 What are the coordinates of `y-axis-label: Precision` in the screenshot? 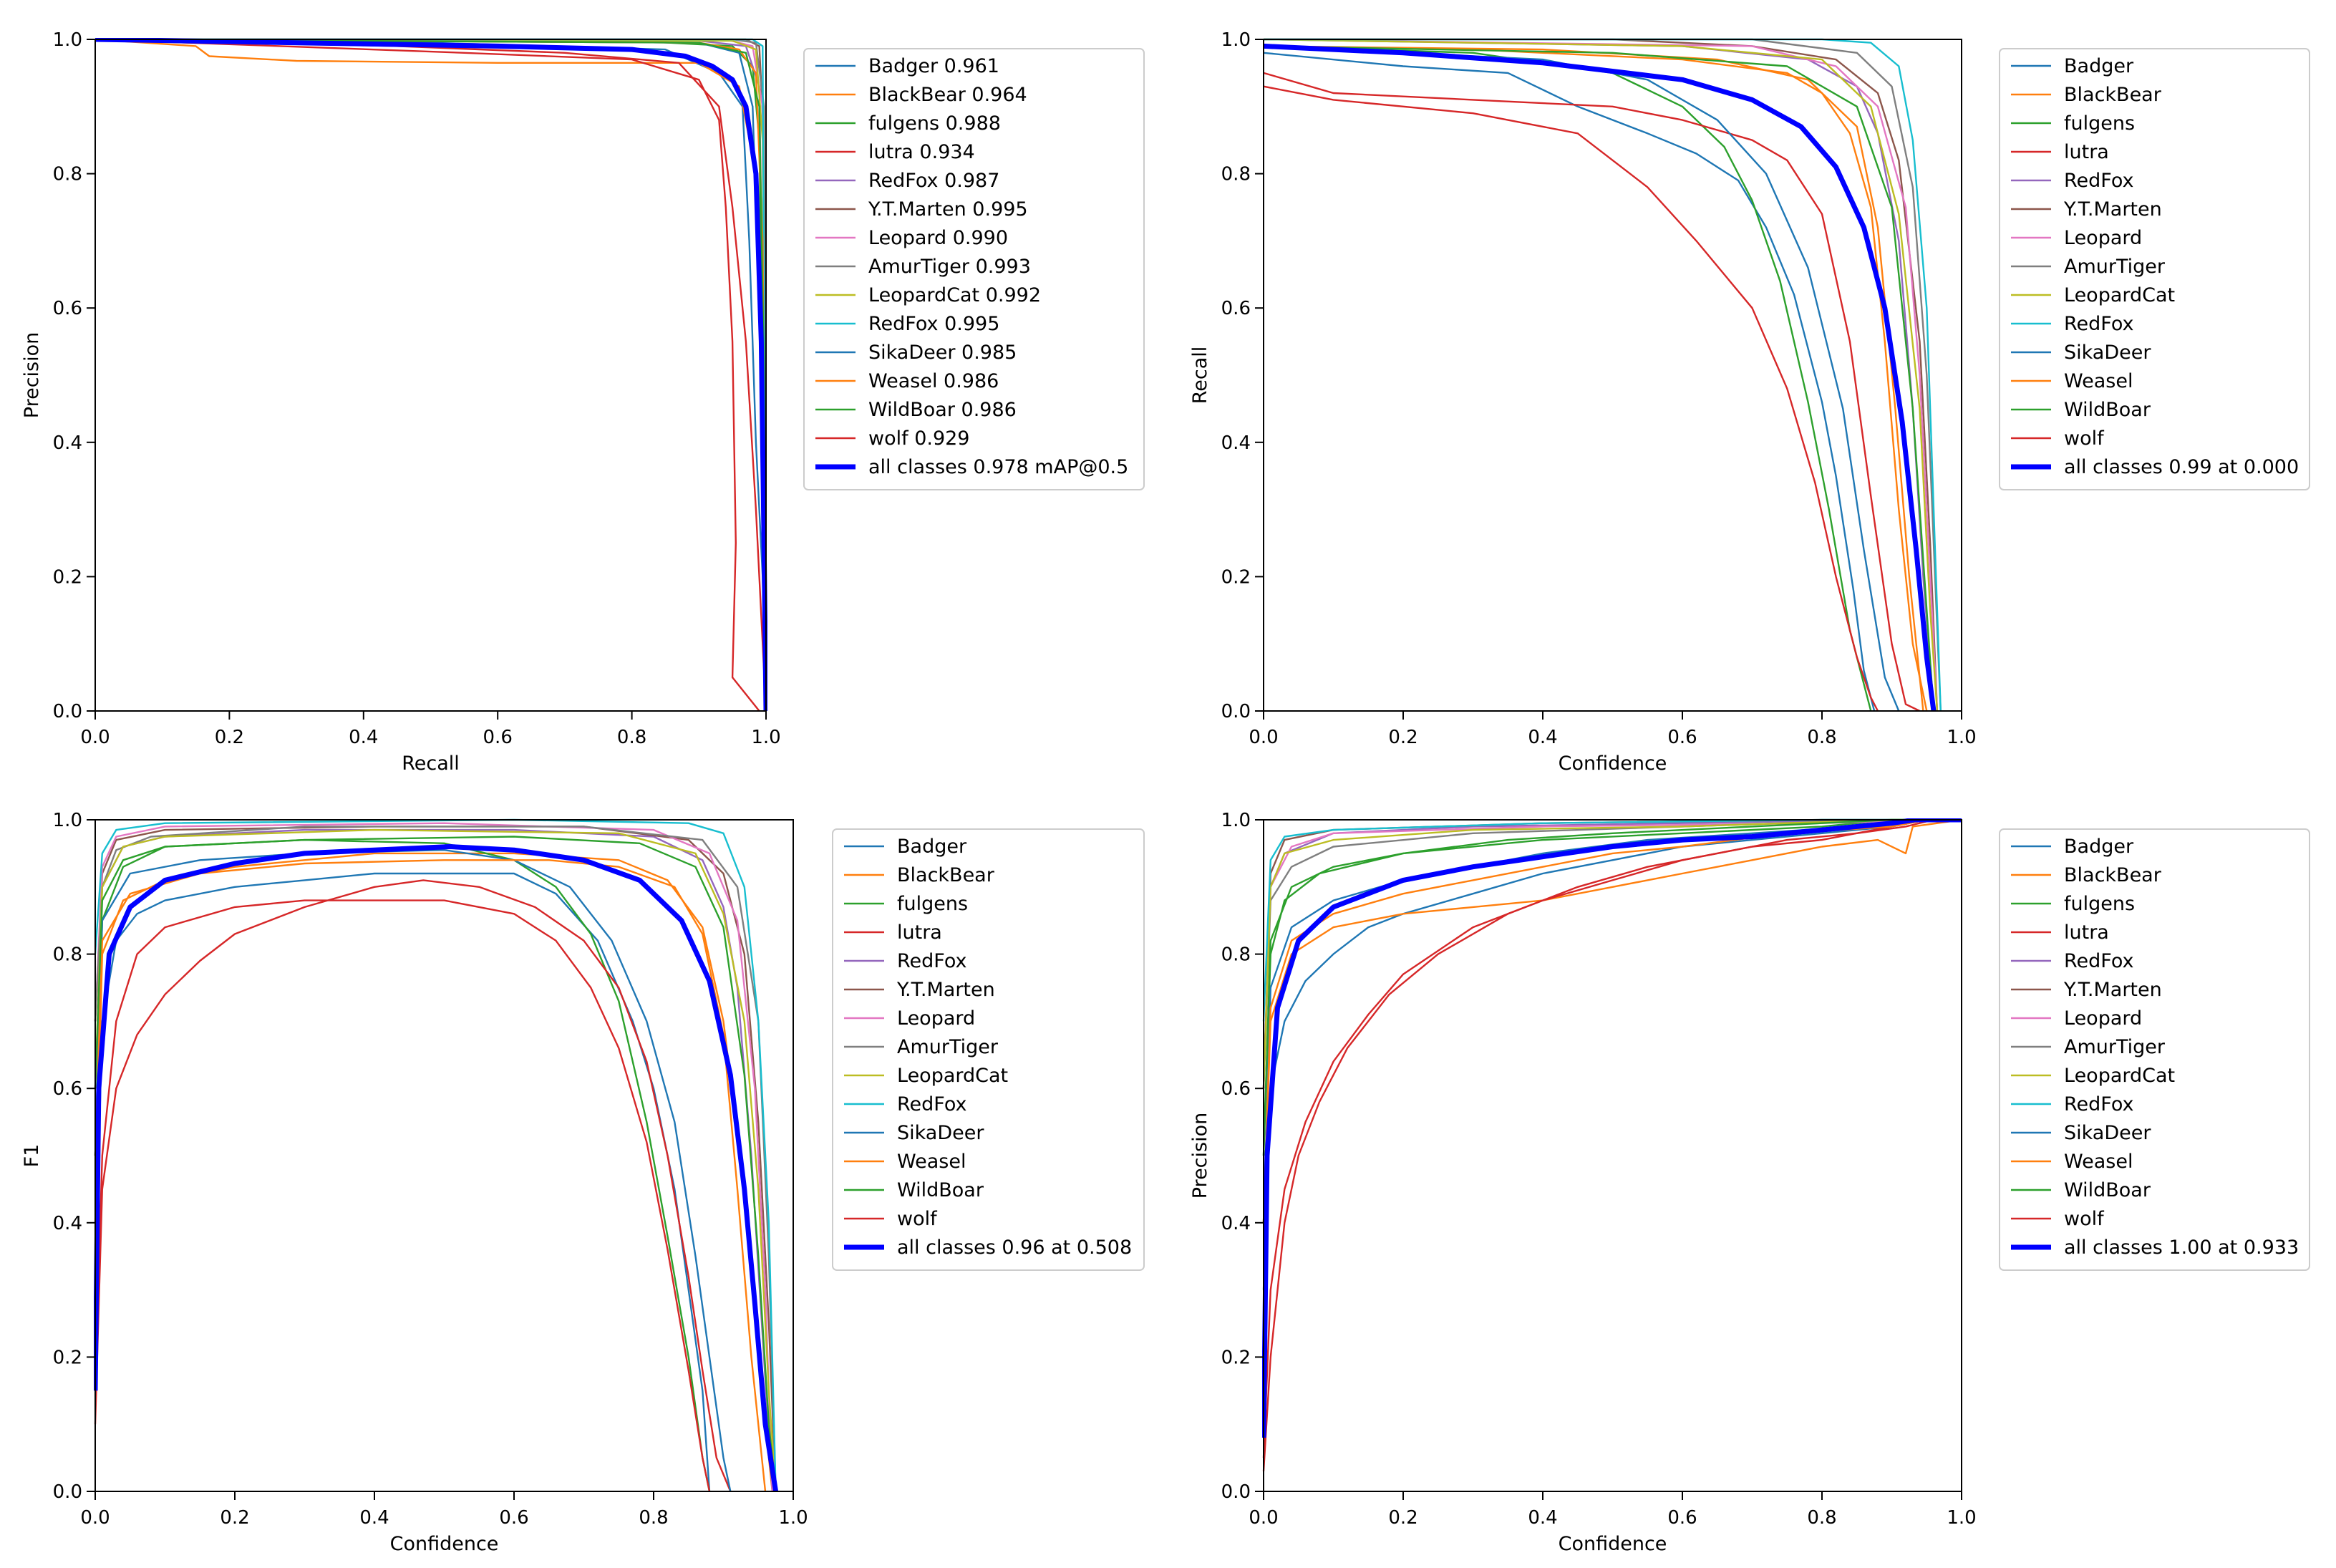 It's located at (32, 375).